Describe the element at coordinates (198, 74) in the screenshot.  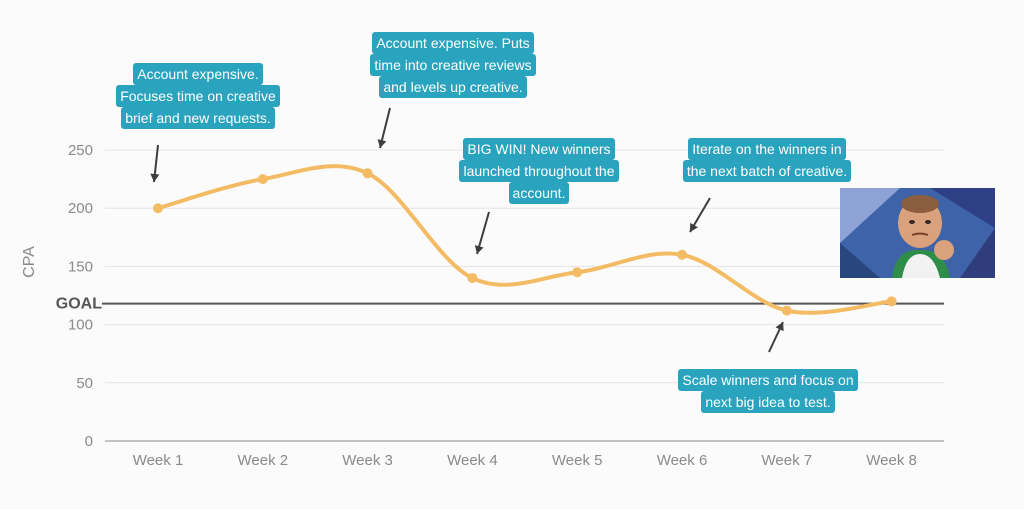
I see `annotation-line: Account expensive.` at that location.